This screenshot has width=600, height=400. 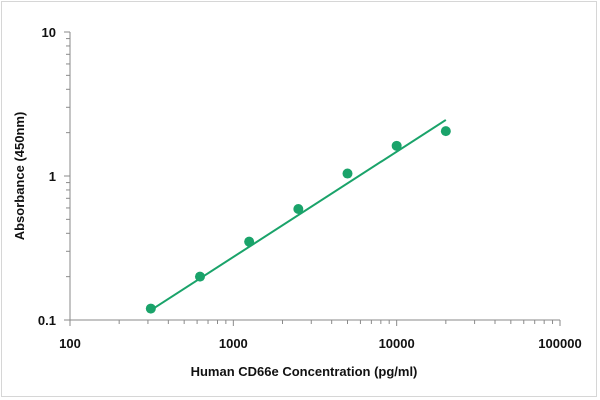 I want to click on x-tick-label: 100, so click(x=70, y=343).